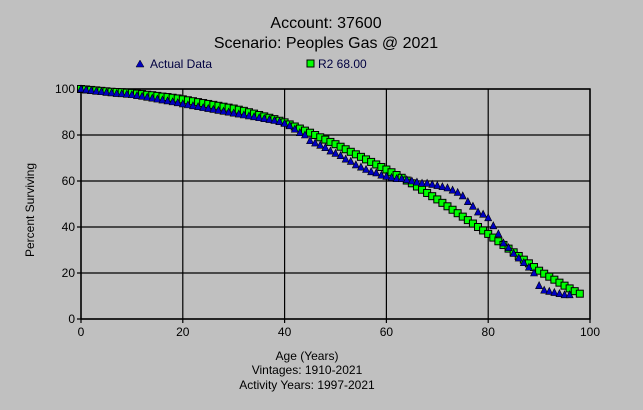 The height and width of the screenshot is (410, 643). Describe the element at coordinates (65, 89) in the screenshot. I see `y-tick-label: 100` at that location.